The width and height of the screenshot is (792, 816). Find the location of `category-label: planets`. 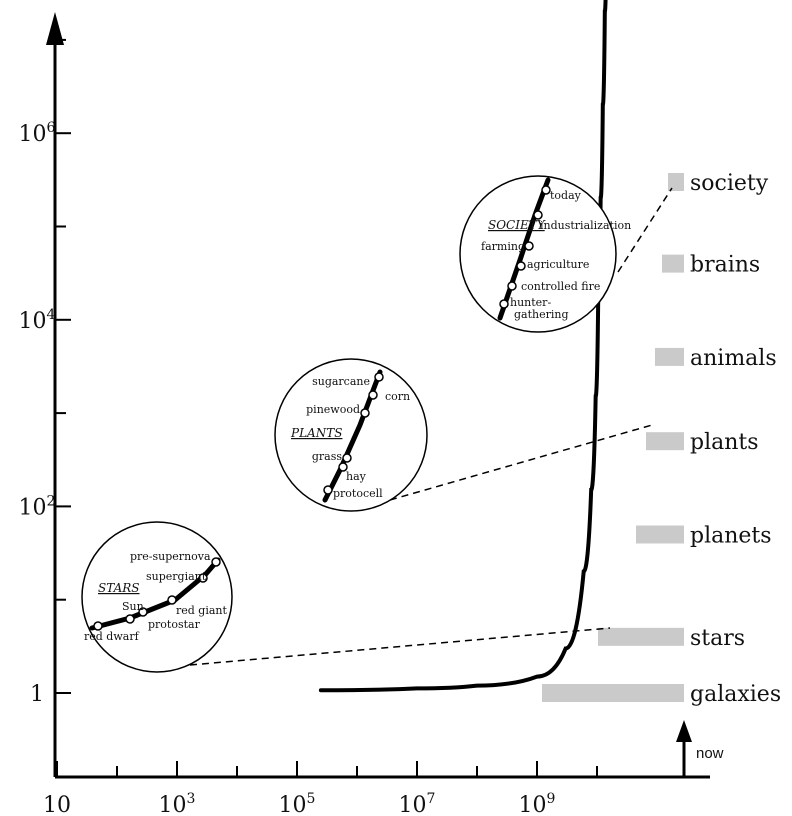

category-label: planets is located at coordinates (731, 535).